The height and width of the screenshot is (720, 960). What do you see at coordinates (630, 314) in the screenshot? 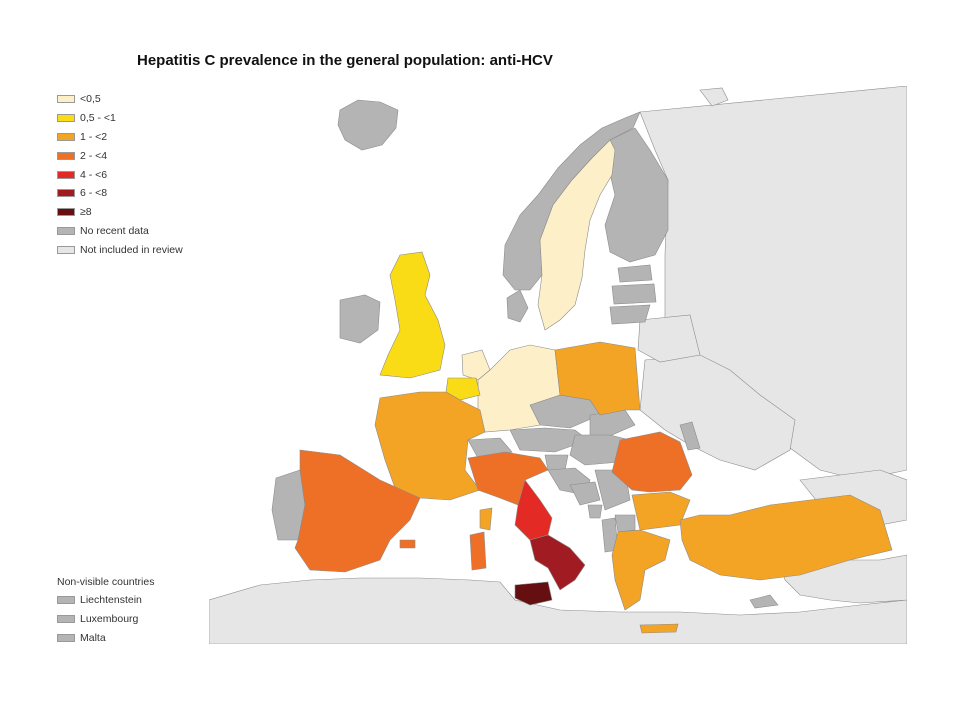
I see `lithuania` at bounding box center [630, 314].